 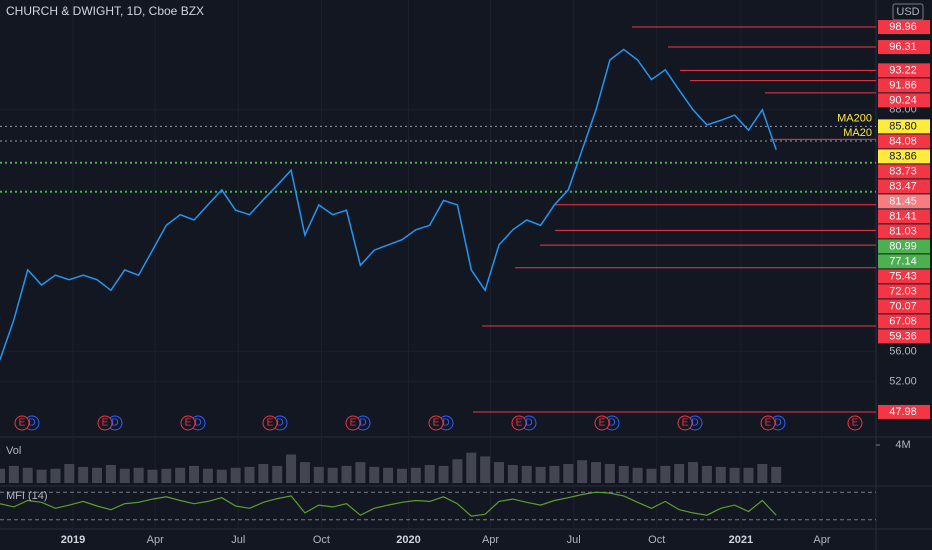 I want to click on price-label: 98.96, so click(x=903, y=27).